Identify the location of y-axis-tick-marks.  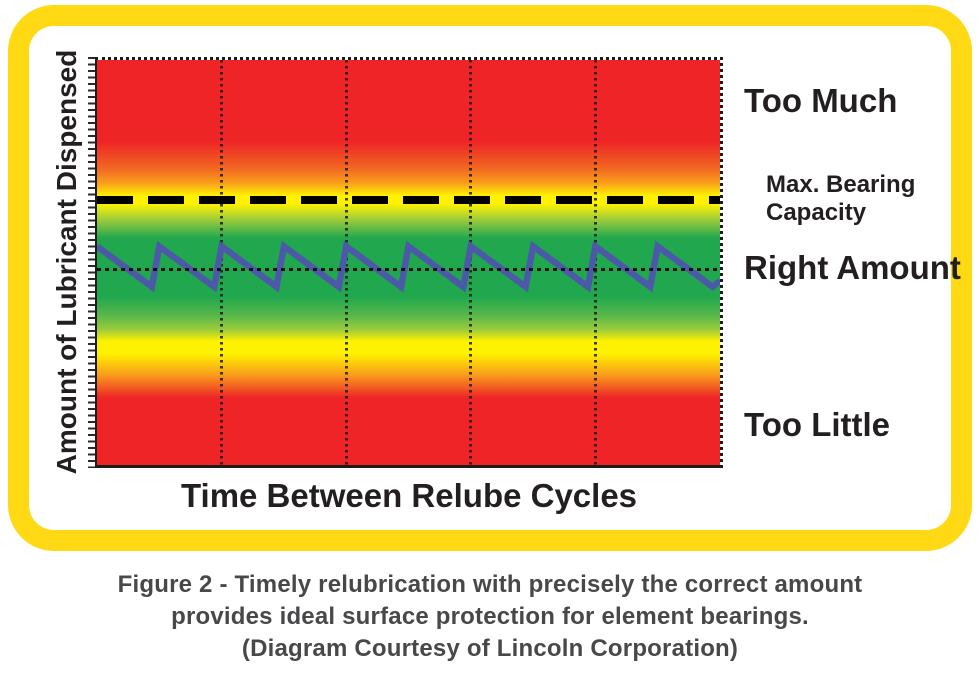
(91, 262).